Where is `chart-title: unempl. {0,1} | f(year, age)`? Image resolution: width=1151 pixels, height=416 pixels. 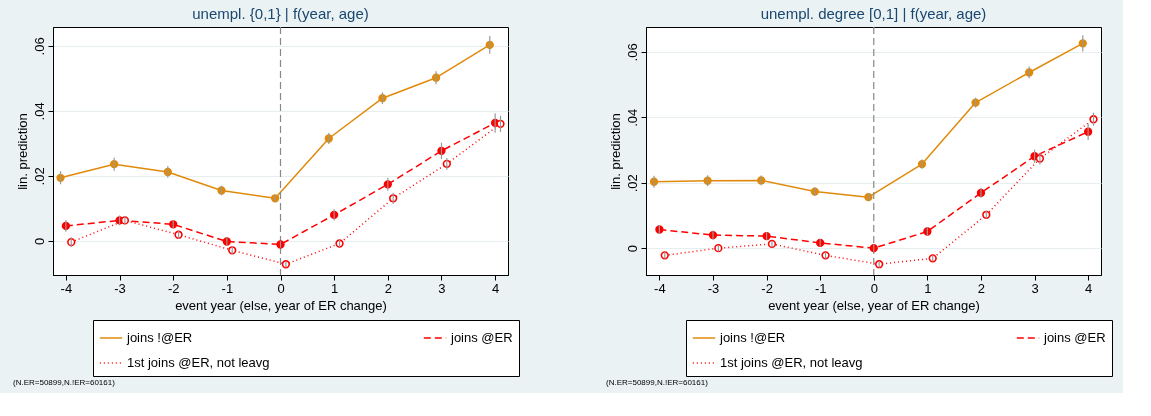 chart-title: unempl. {0,1} | f(year, age) is located at coordinates (280, 14).